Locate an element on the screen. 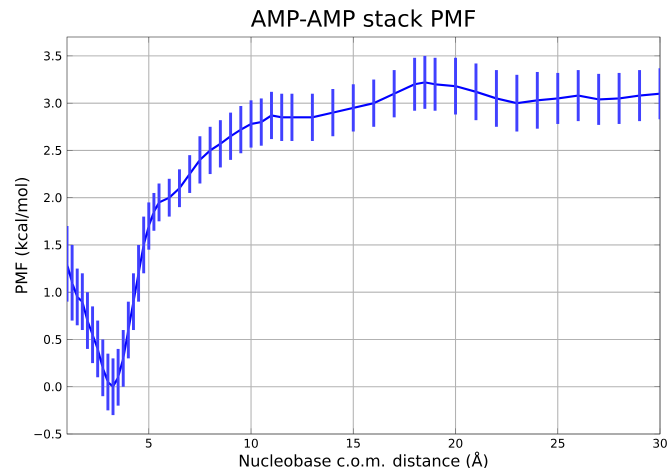 The height and width of the screenshot is (468, 670). y-tick-label: 3.0 is located at coordinates (53, 103).